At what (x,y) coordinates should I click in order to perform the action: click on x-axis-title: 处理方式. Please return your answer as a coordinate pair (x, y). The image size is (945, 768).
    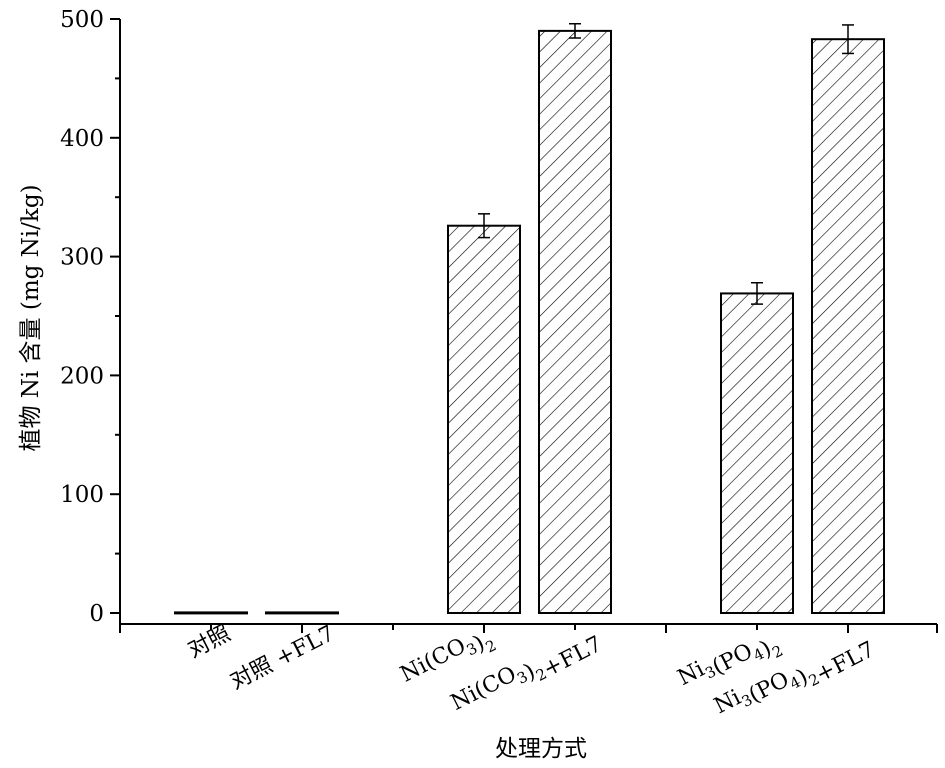
    Looking at the image, I should click on (541, 749).